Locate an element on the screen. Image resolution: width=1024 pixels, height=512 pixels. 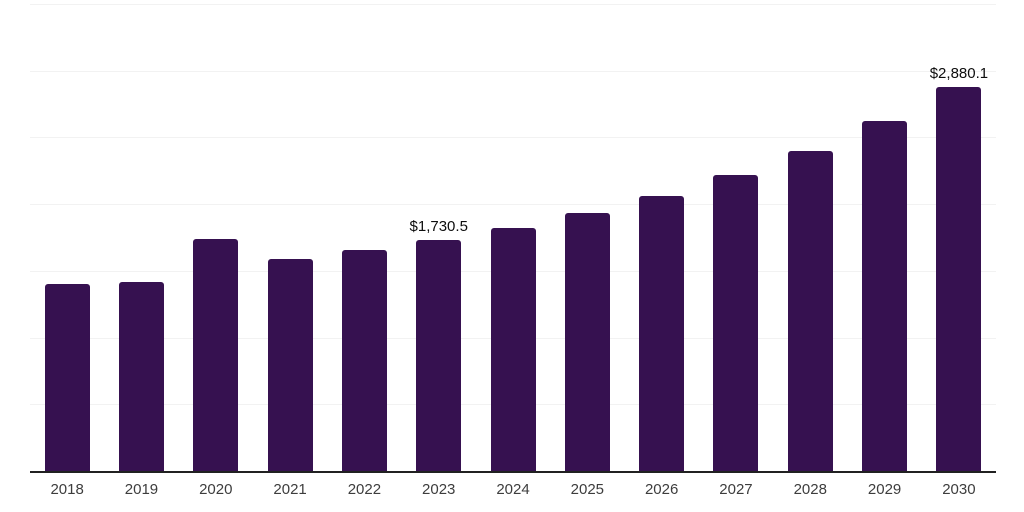
x-tick-label: 2029 is located at coordinates (884, 489).